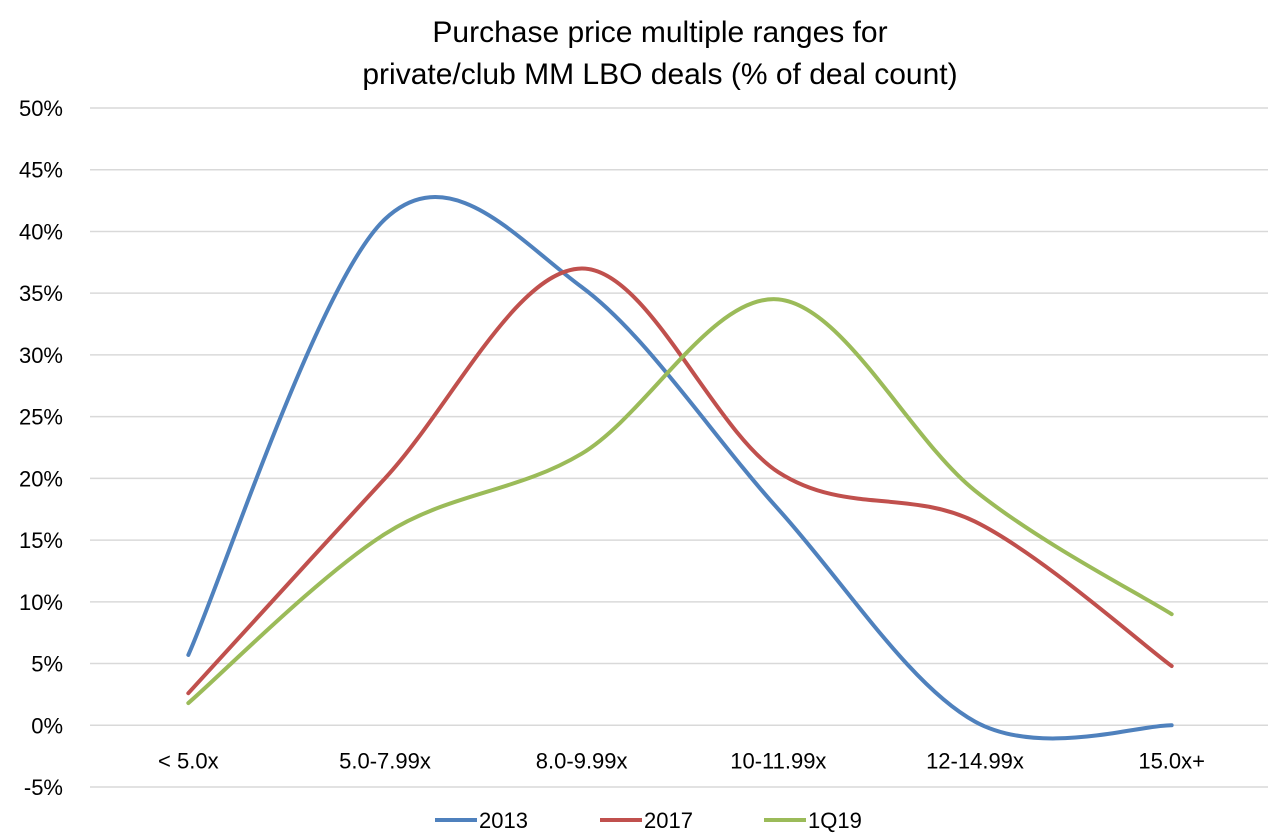 This screenshot has height=839, width=1268. What do you see at coordinates (660, 32) in the screenshot?
I see `chart-title-line-1: Purchase price multiple ranges for` at bounding box center [660, 32].